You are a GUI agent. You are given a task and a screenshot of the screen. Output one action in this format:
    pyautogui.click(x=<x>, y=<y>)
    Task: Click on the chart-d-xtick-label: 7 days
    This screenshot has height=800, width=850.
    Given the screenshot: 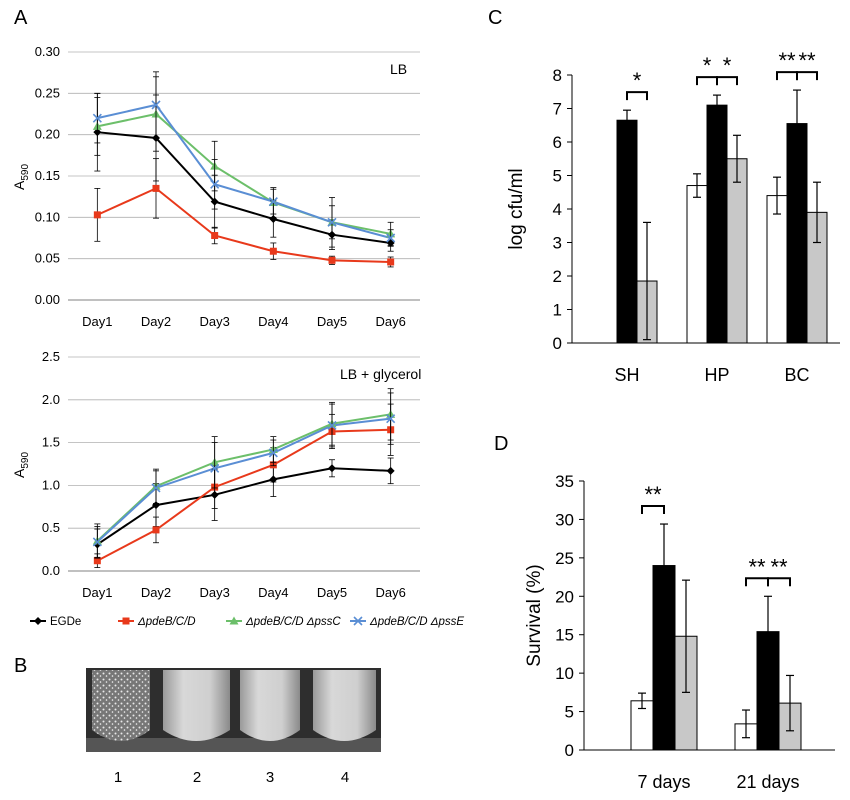 What is the action you would take?
    pyautogui.click(x=663, y=782)
    